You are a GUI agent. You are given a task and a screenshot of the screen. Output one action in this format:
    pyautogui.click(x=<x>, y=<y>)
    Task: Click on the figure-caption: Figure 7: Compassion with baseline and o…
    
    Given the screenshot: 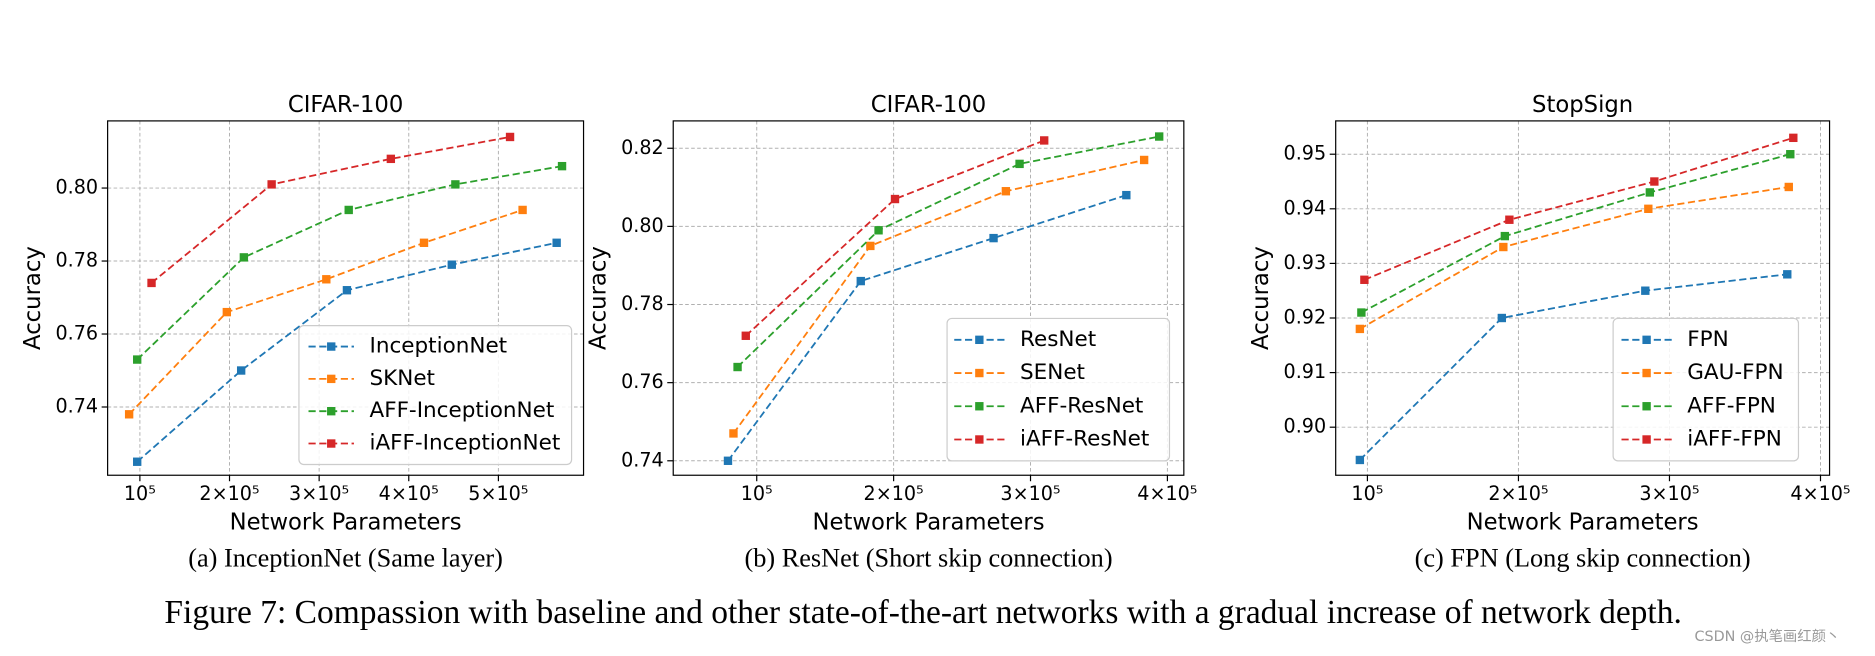 What is the action you would take?
    pyautogui.click(x=922, y=612)
    